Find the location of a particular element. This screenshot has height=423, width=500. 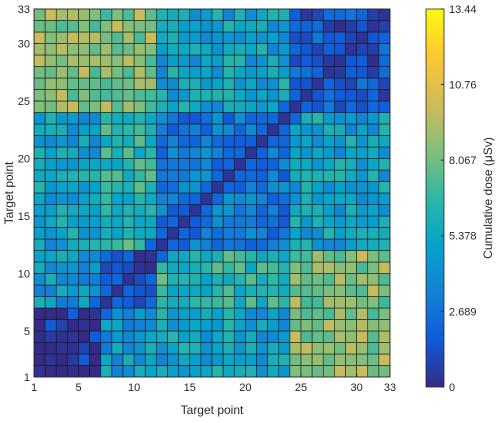

colorbar-tick-label: 8.067 is located at coordinates (463, 161).